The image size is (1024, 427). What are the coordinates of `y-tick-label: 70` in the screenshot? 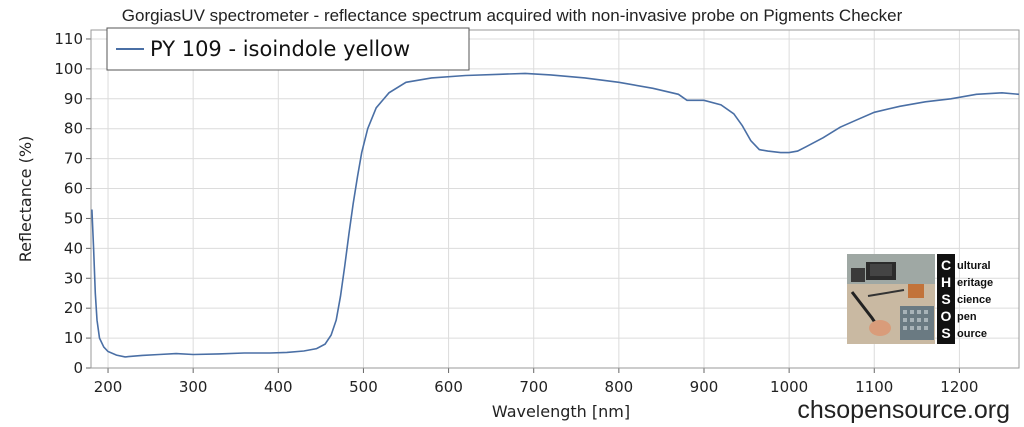 It's located at (73, 159).